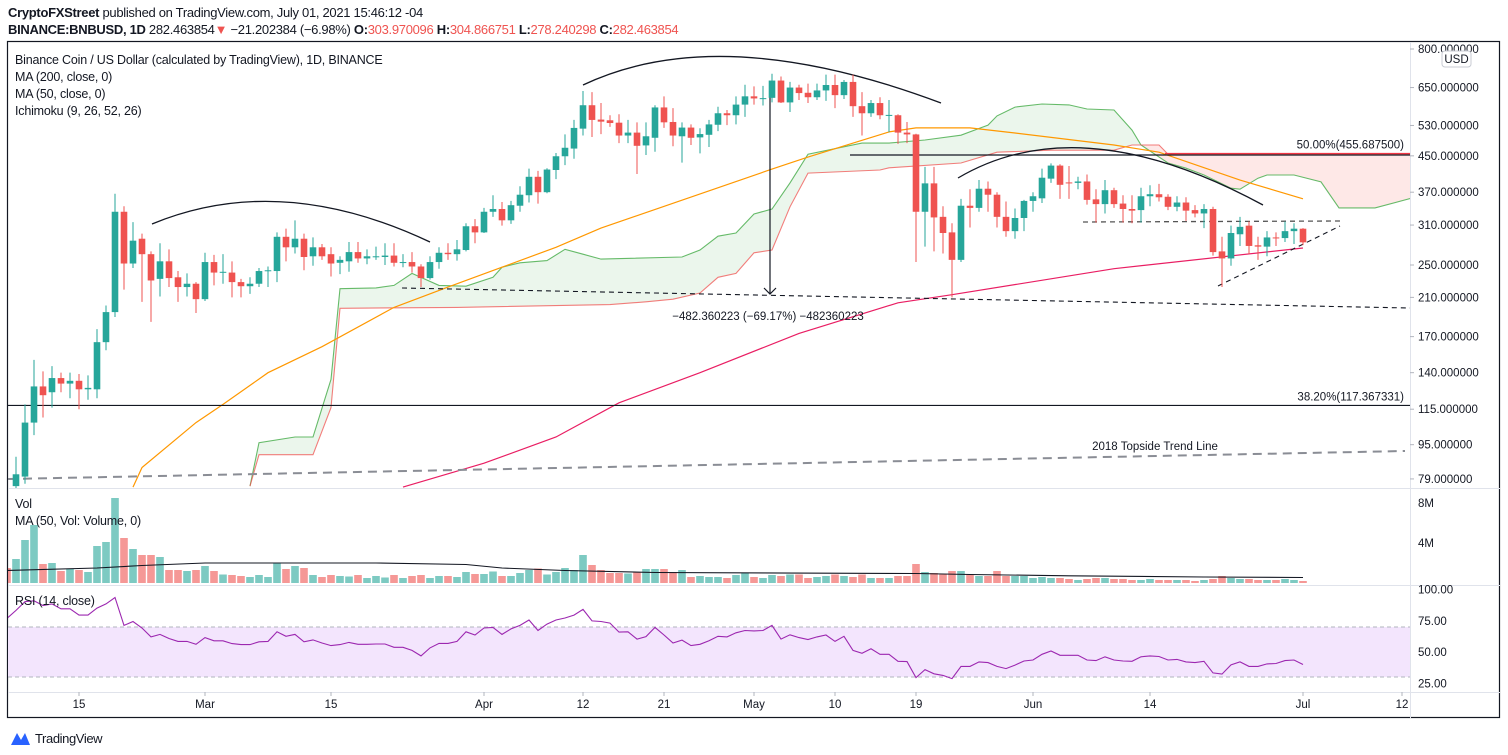  Describe the element at coordinates (78, 521) in the screenshot. I see `legend-volume-ma: MA (50, Vol: Volume, 0)` at that location.